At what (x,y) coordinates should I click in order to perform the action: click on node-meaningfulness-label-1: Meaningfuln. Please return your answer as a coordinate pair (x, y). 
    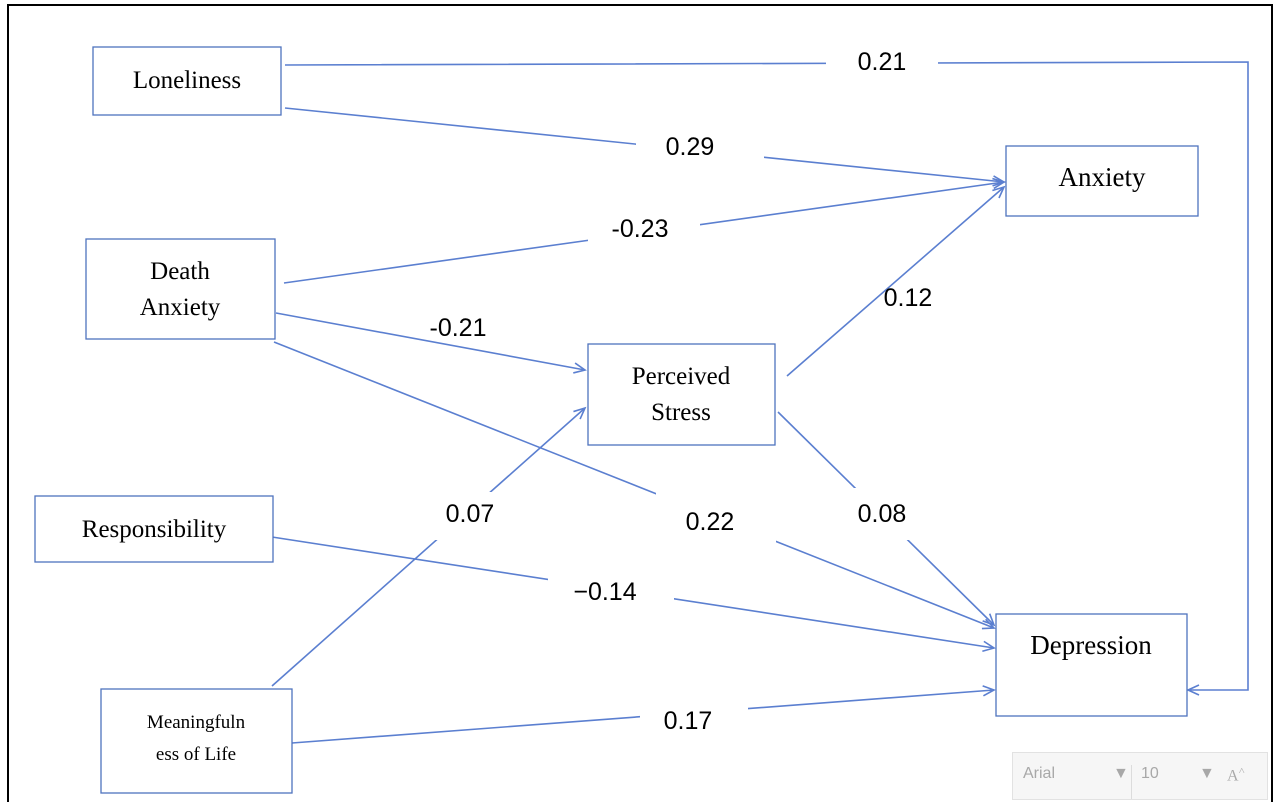
    Looking at the image, I should click on (196, 722).